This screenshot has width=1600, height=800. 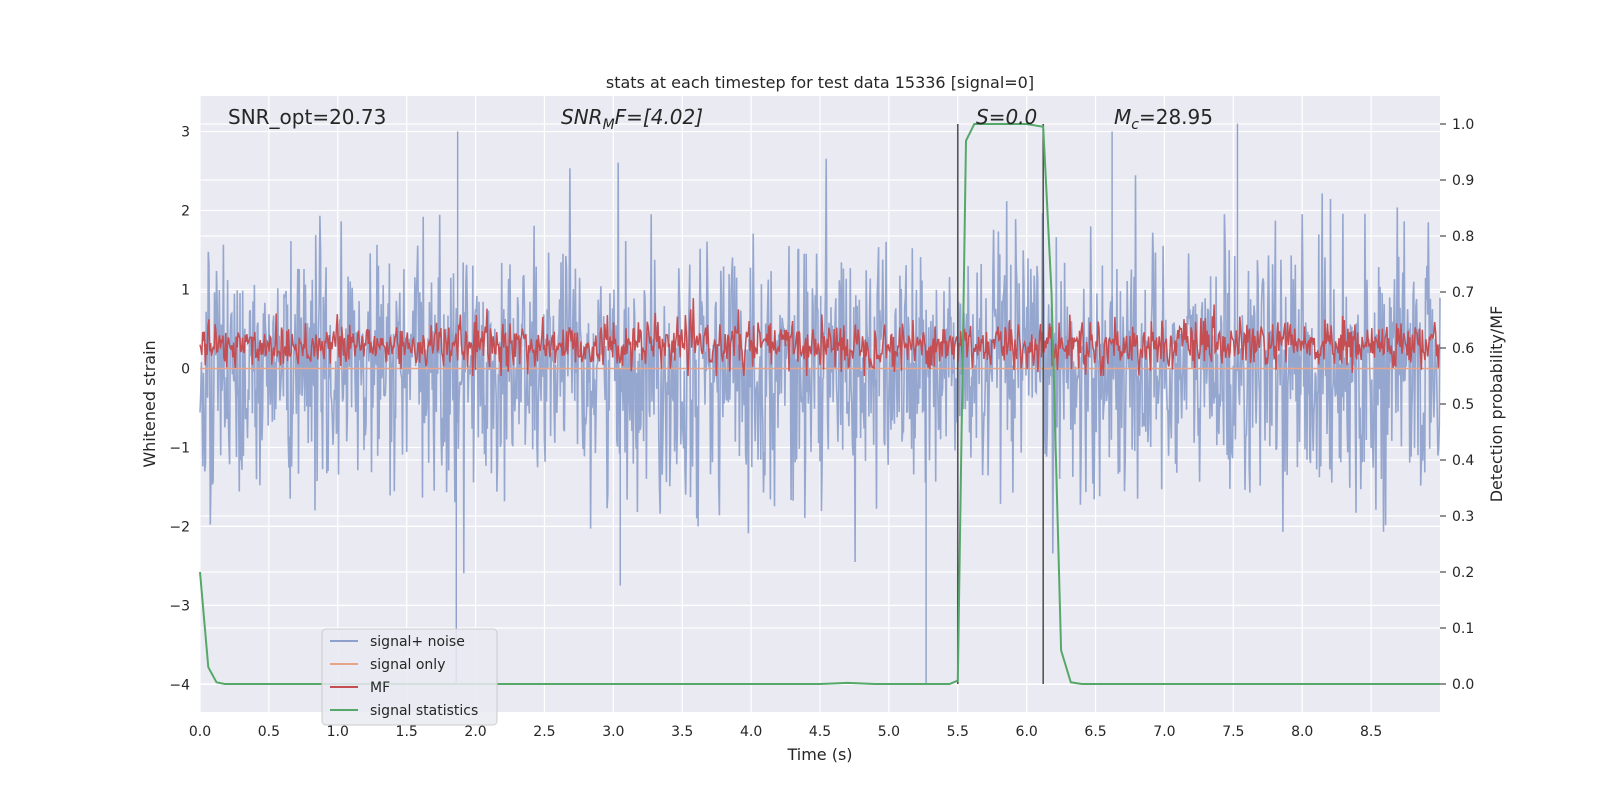 I want to click on y-right-tick-label: 1.0, so click(x=1463, y=125).